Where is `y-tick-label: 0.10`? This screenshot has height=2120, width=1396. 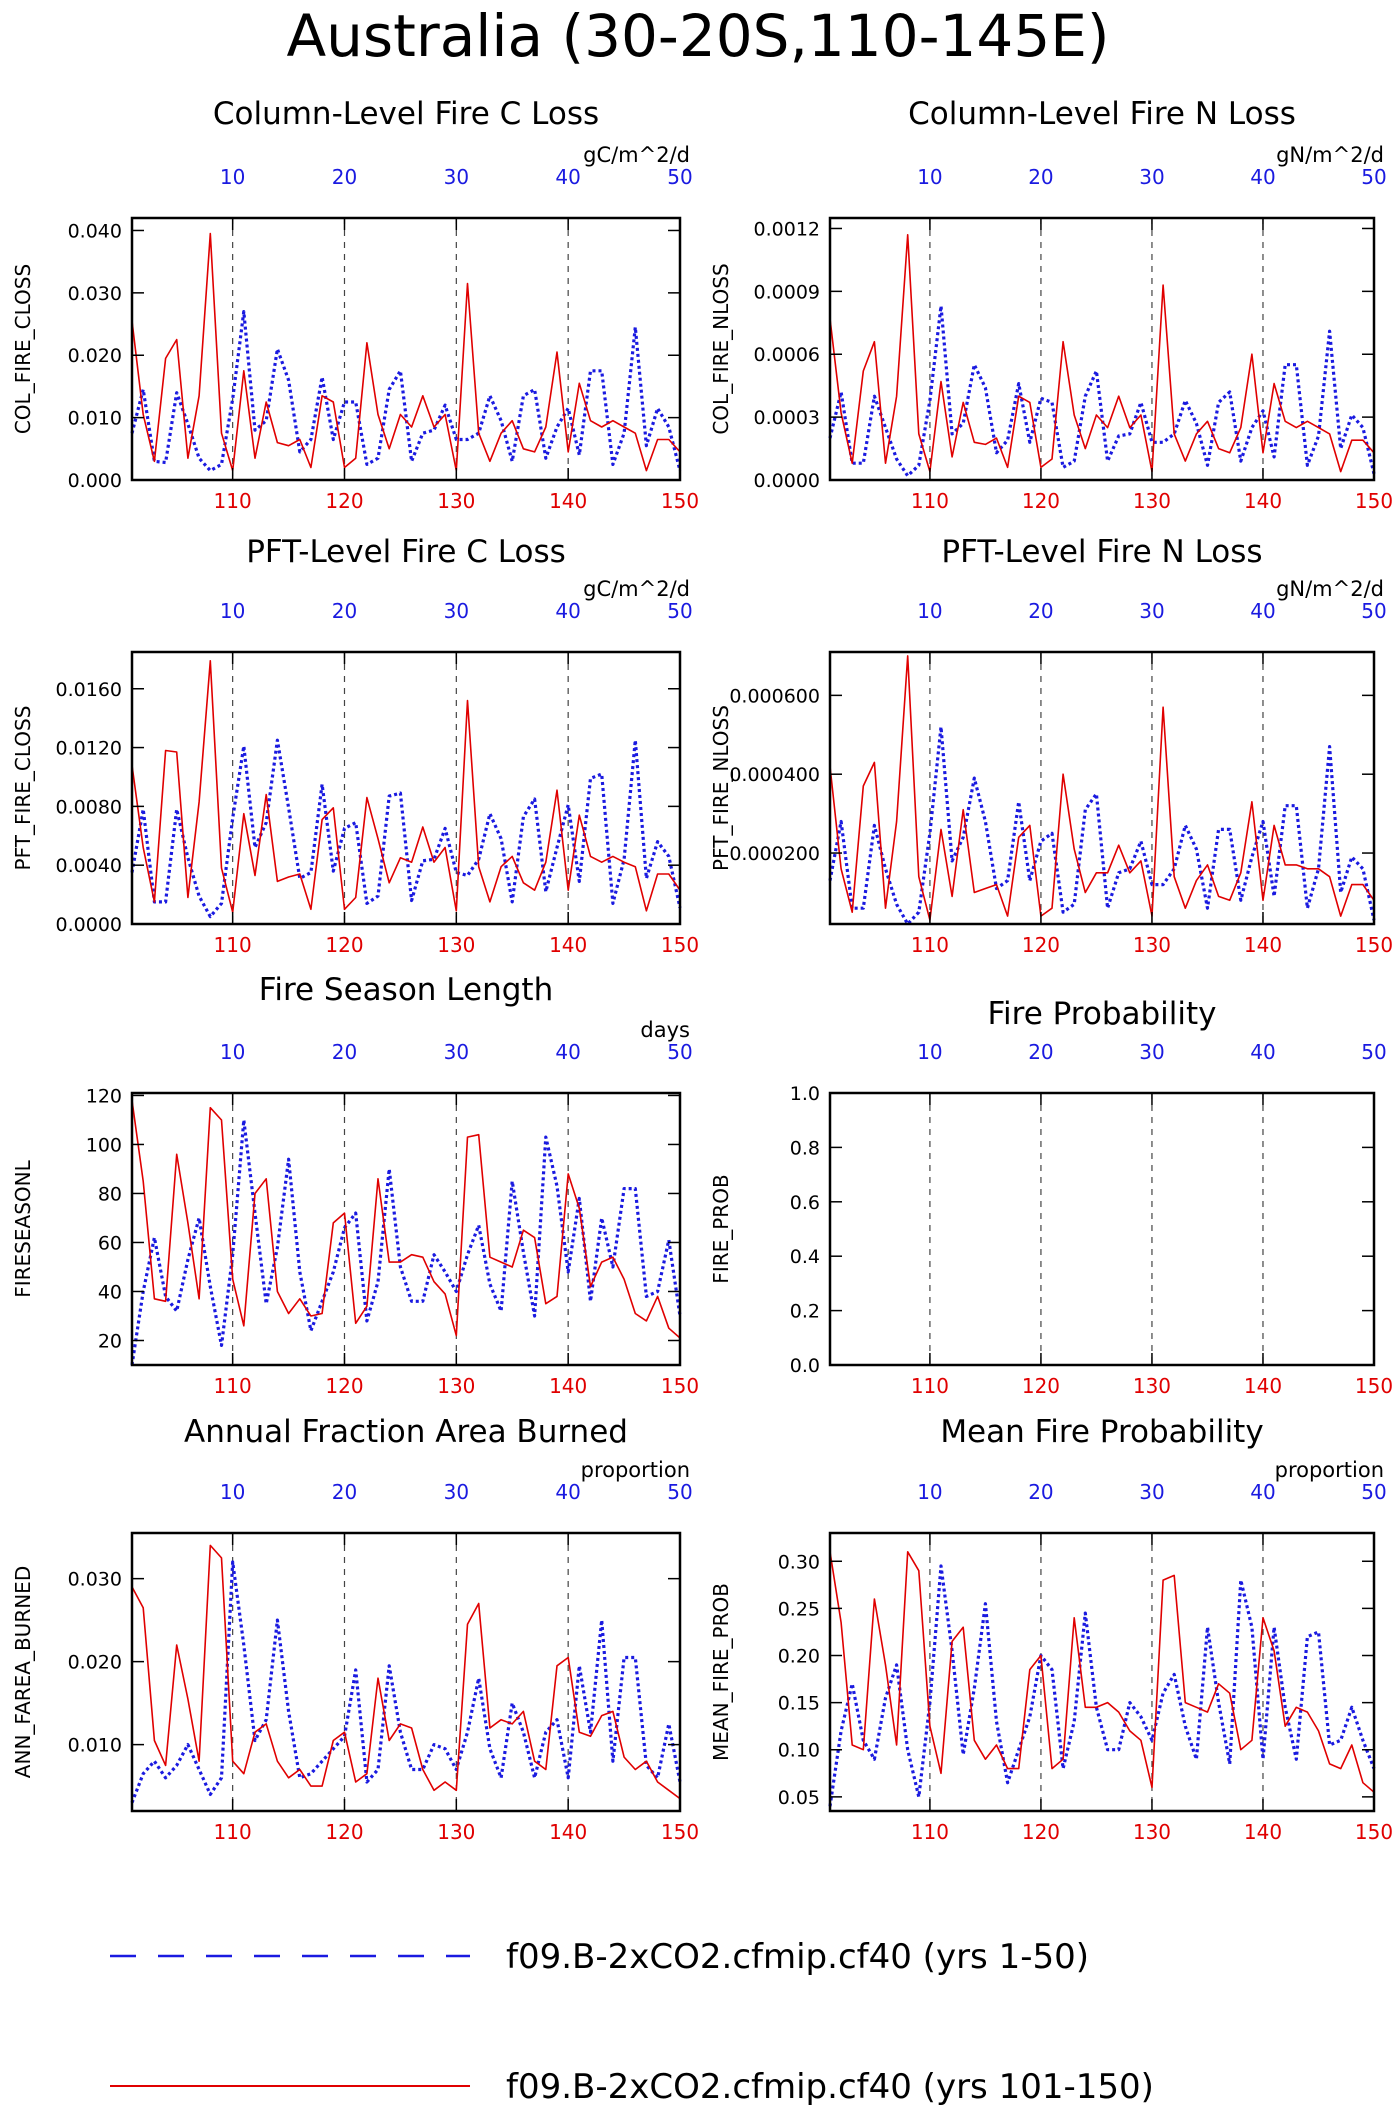
y-tick-label: 0.10 is located at coordinates (799, 1751).